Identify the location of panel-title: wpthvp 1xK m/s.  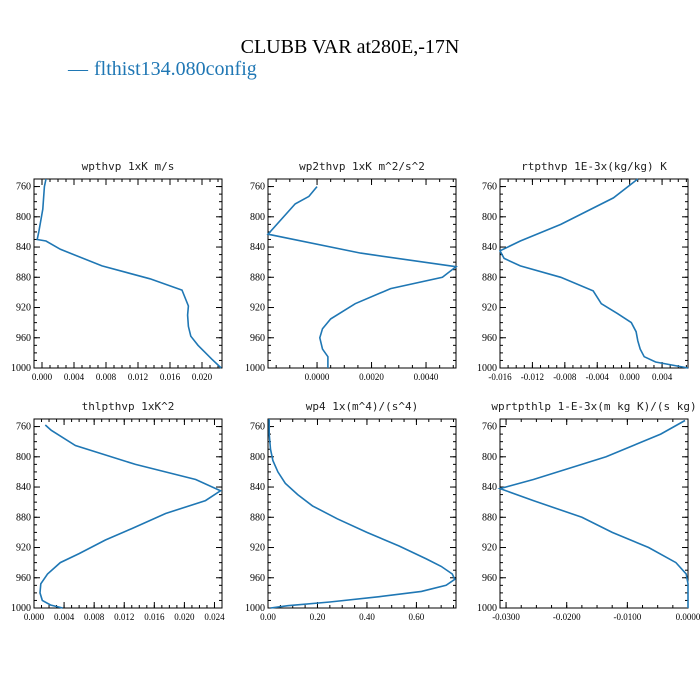
(128, 166).